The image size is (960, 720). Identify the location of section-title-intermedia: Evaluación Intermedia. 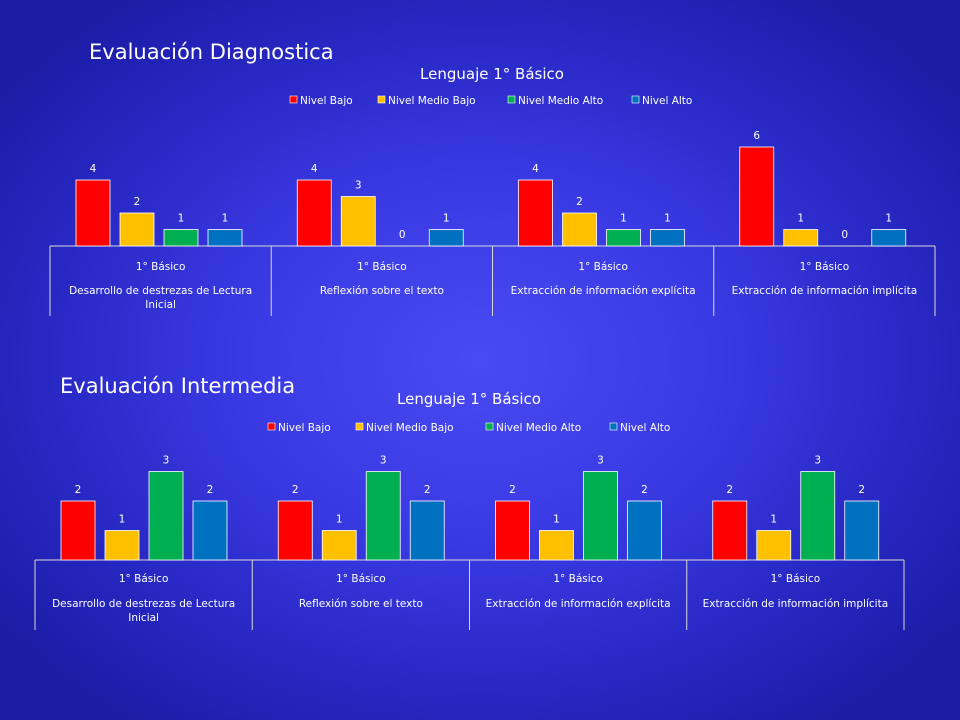
(178, 386).